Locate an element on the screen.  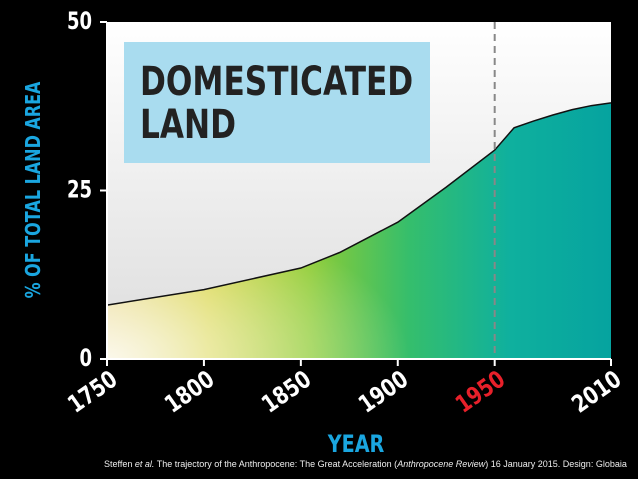
x-tick-label: 2010 is located at coordinates (597, 392).